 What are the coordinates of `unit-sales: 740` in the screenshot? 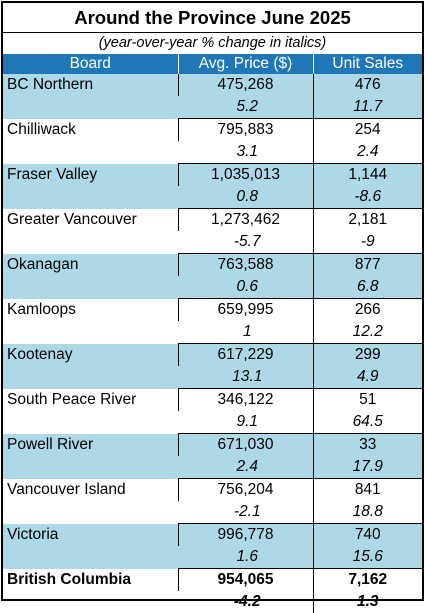 It's located at (367, 535).